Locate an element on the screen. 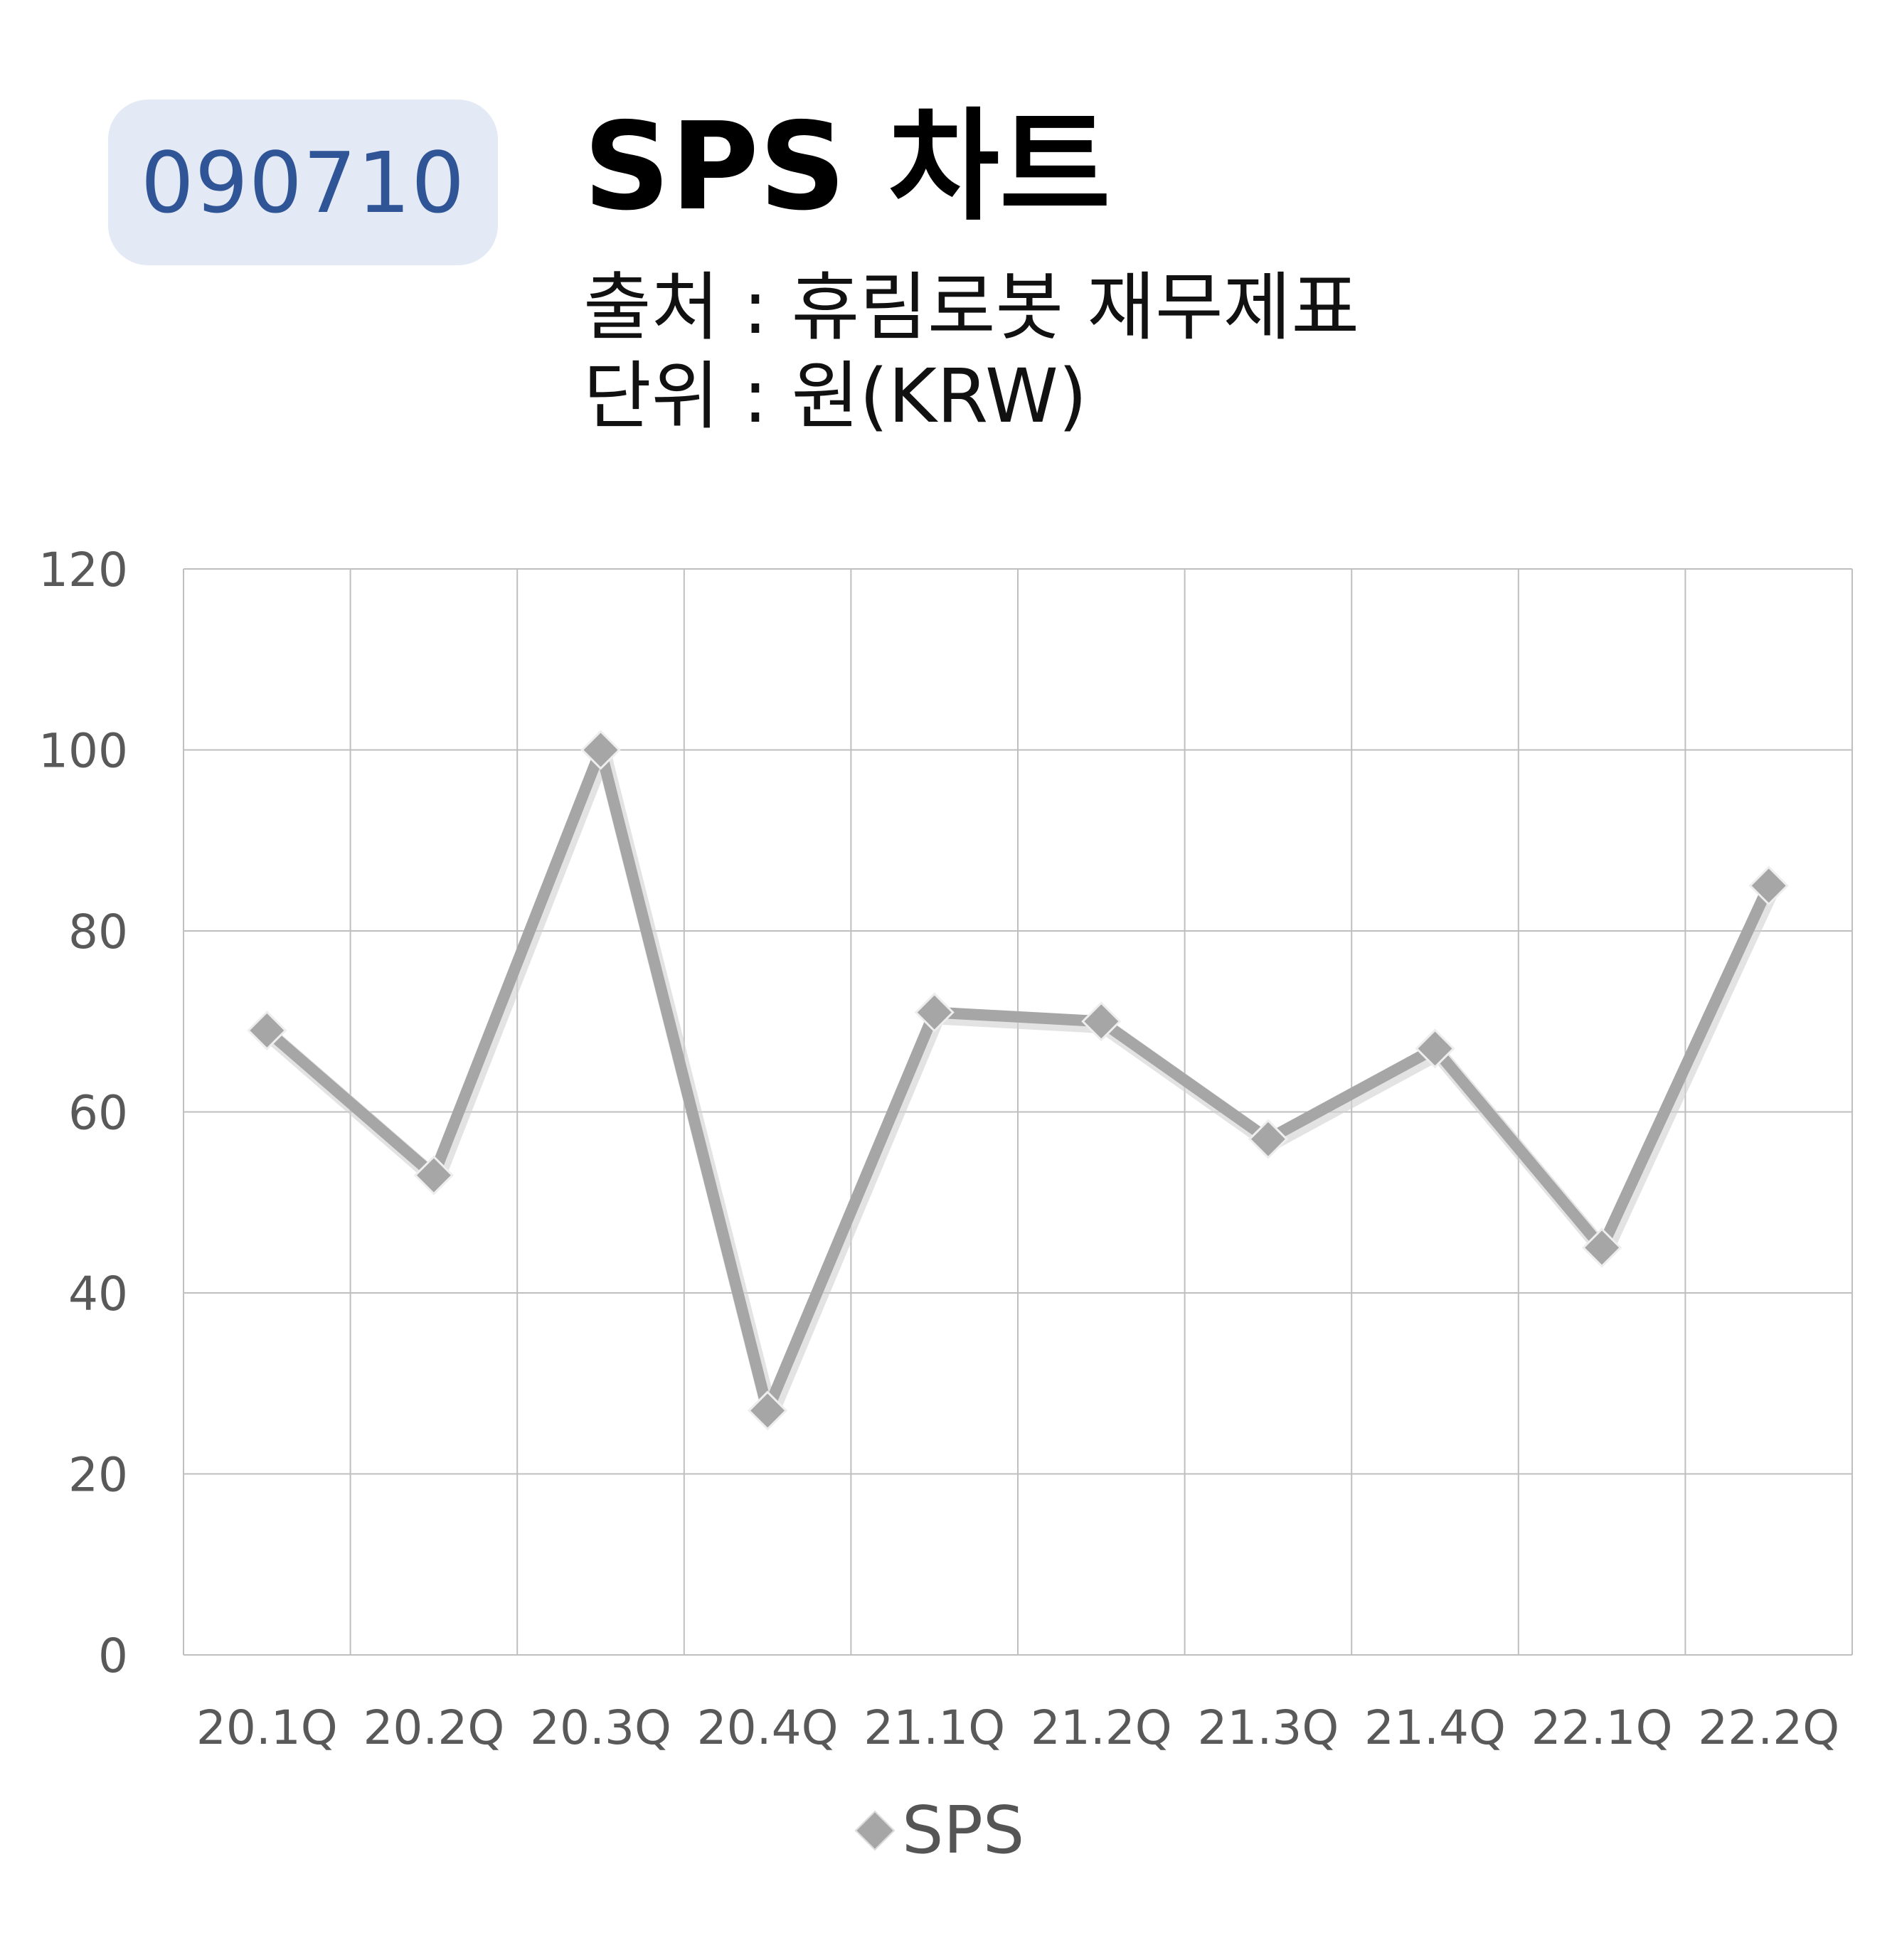 This screenshot has width=1897, height=1960. unit-label: 단위 : 원(KRW) is located at coordinates (836, 396).